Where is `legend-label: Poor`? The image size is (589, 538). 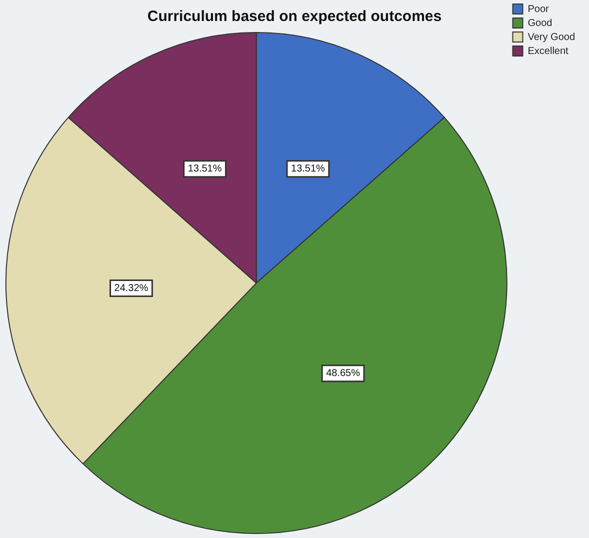 legend-label: Poor is located at coordinates (539, 9).